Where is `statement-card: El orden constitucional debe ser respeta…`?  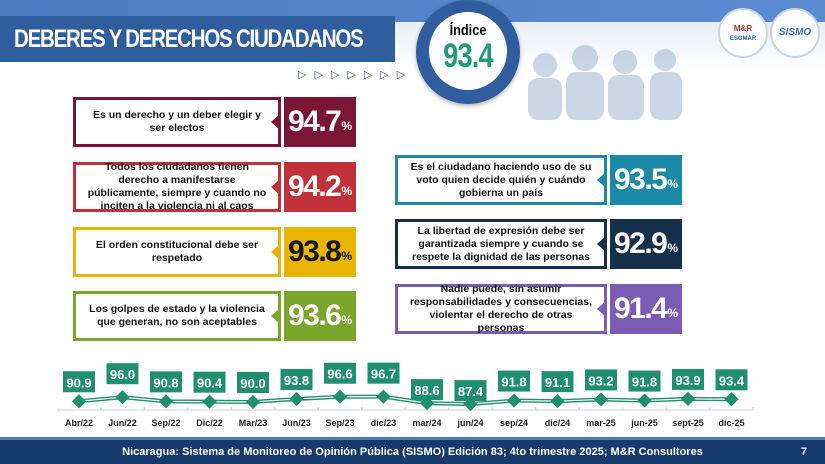 statement-card: El orden constitucional debe ser respeta… is located at coordinates (214, 252).